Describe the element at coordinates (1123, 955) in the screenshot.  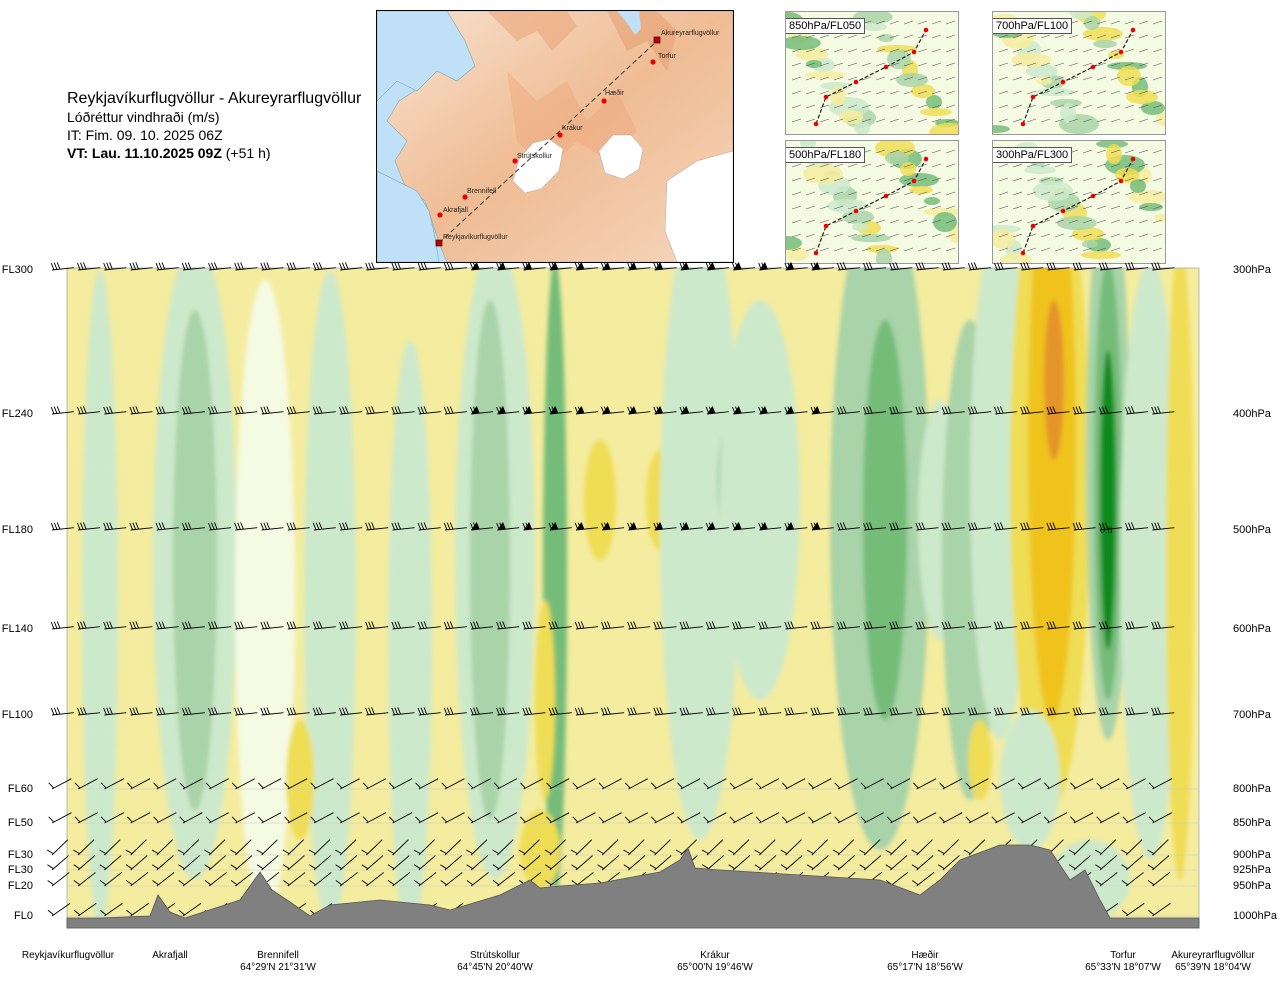
I see `location-name: Torfur` at that location.